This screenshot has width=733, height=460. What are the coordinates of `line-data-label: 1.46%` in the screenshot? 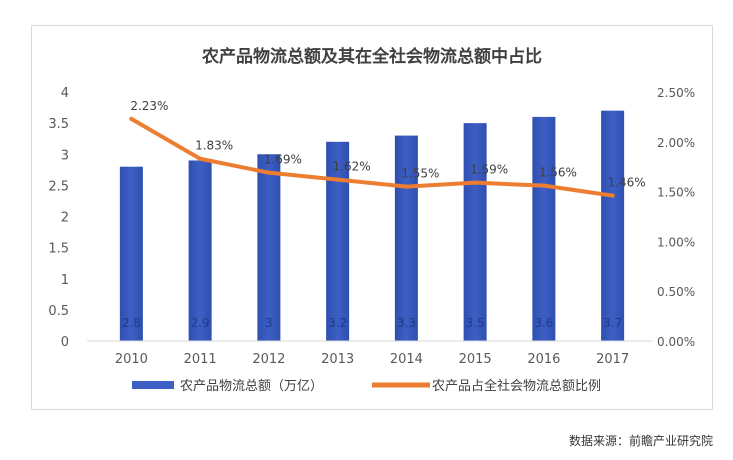 It's located at (627, 183).